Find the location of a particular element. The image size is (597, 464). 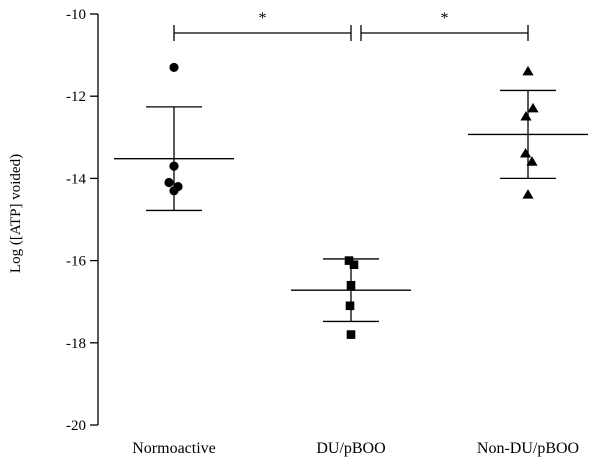

y-axis-title: Log ([ATP] voided) is located at coordinates (16, 213).